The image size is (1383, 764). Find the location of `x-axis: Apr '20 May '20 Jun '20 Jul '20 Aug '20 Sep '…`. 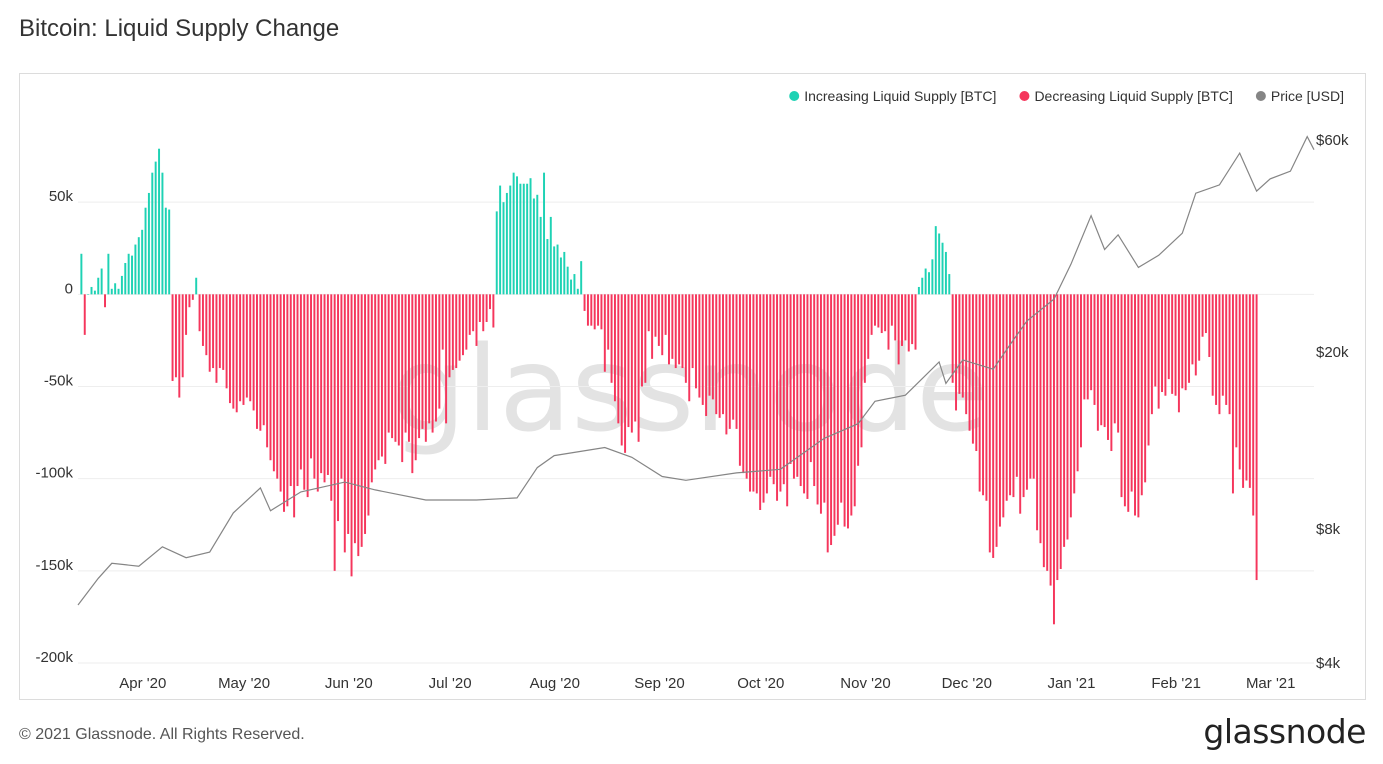

x-axis: Apr '20 May '20 Jun '20 Jul '20 Aug '20 Sep '… is located at coordinates (707, 683).